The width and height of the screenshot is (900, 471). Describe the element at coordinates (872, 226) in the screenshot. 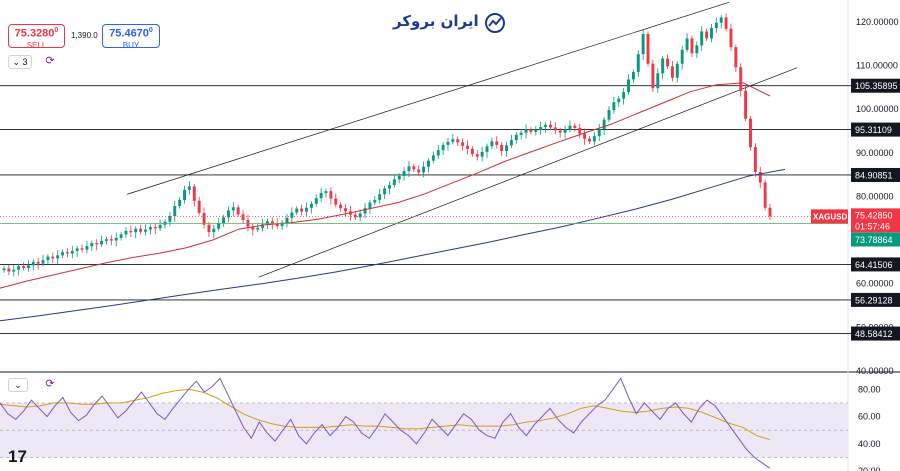

I see `bar-countdown-label: 01:57:46` at that location.